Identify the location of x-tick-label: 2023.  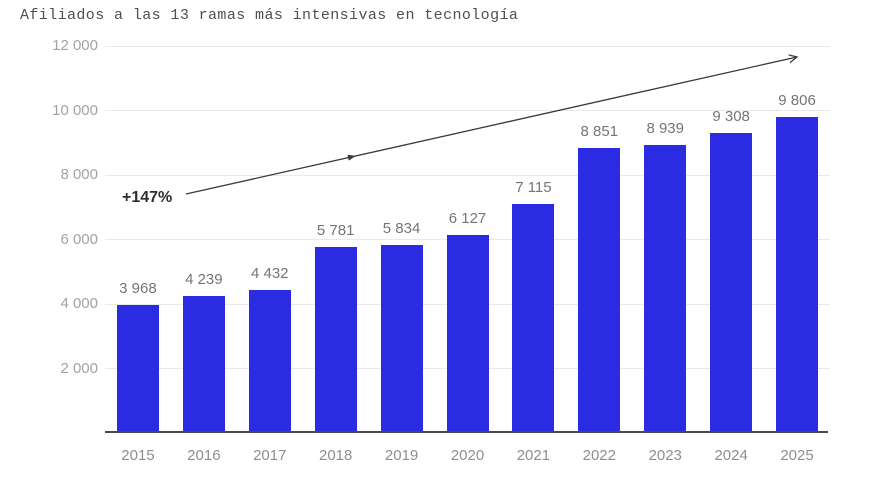
(665, 455).